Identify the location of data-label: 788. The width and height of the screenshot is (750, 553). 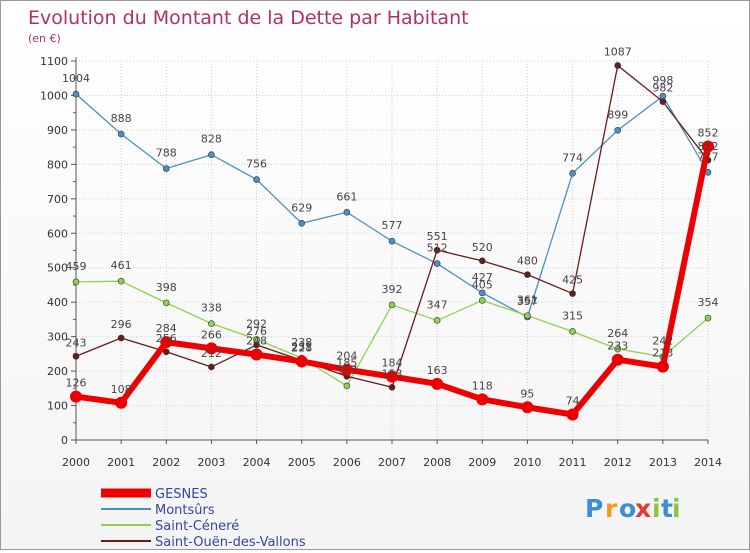
(166, 152).